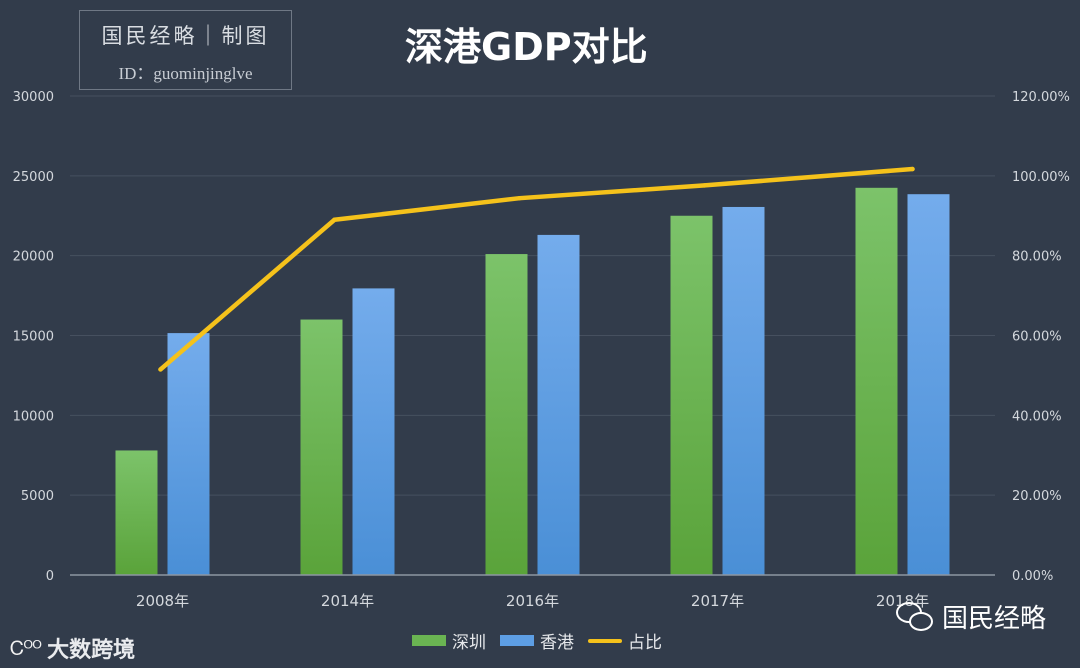  Describe the element at coordinates (469, 643) in the screenshot. I see `legend-label-shenzhen: 深圳` at that location.